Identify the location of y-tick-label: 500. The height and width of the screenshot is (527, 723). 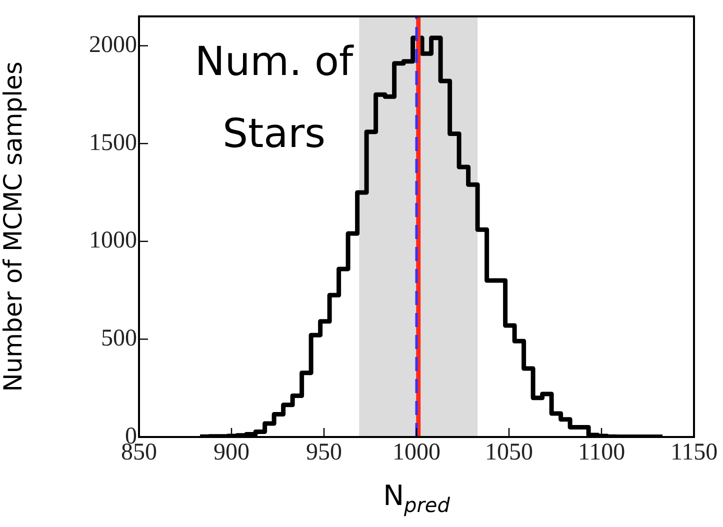
(119, 338).